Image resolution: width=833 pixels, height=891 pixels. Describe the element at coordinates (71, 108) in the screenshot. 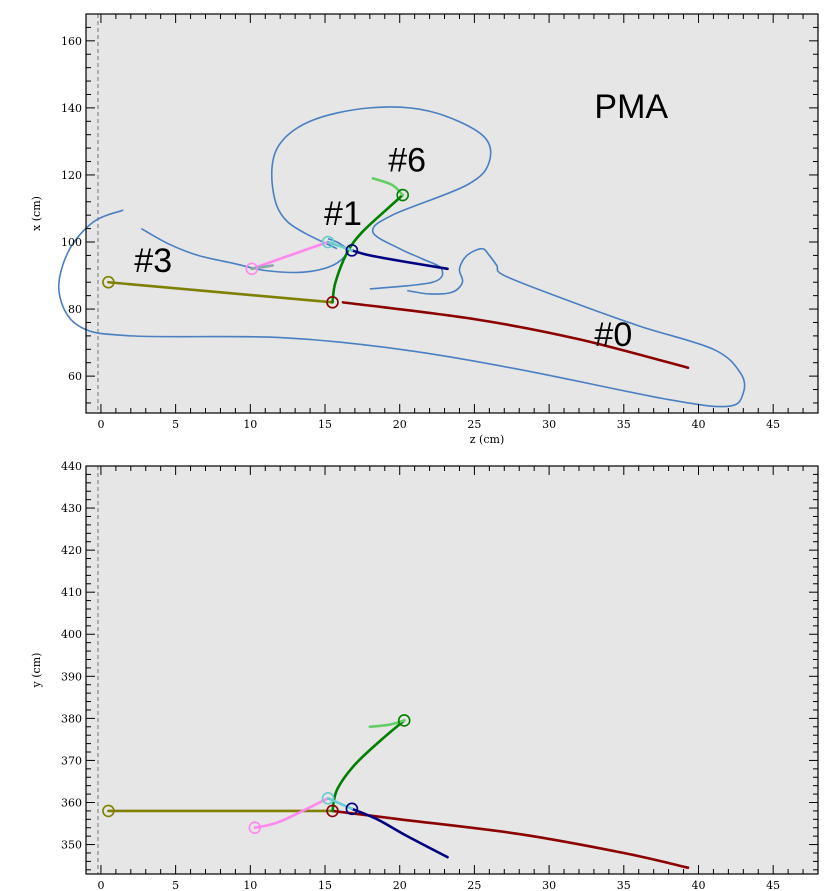

I see `y-tick-label: 140` at that location.